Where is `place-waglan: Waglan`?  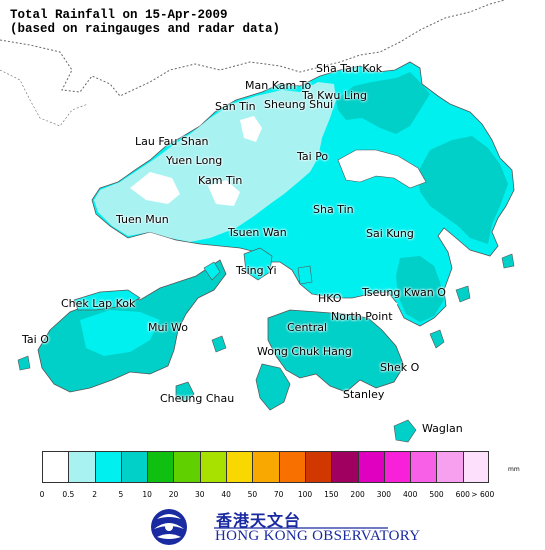 place-waglan: Waglan is located at coordinates (442, 428).